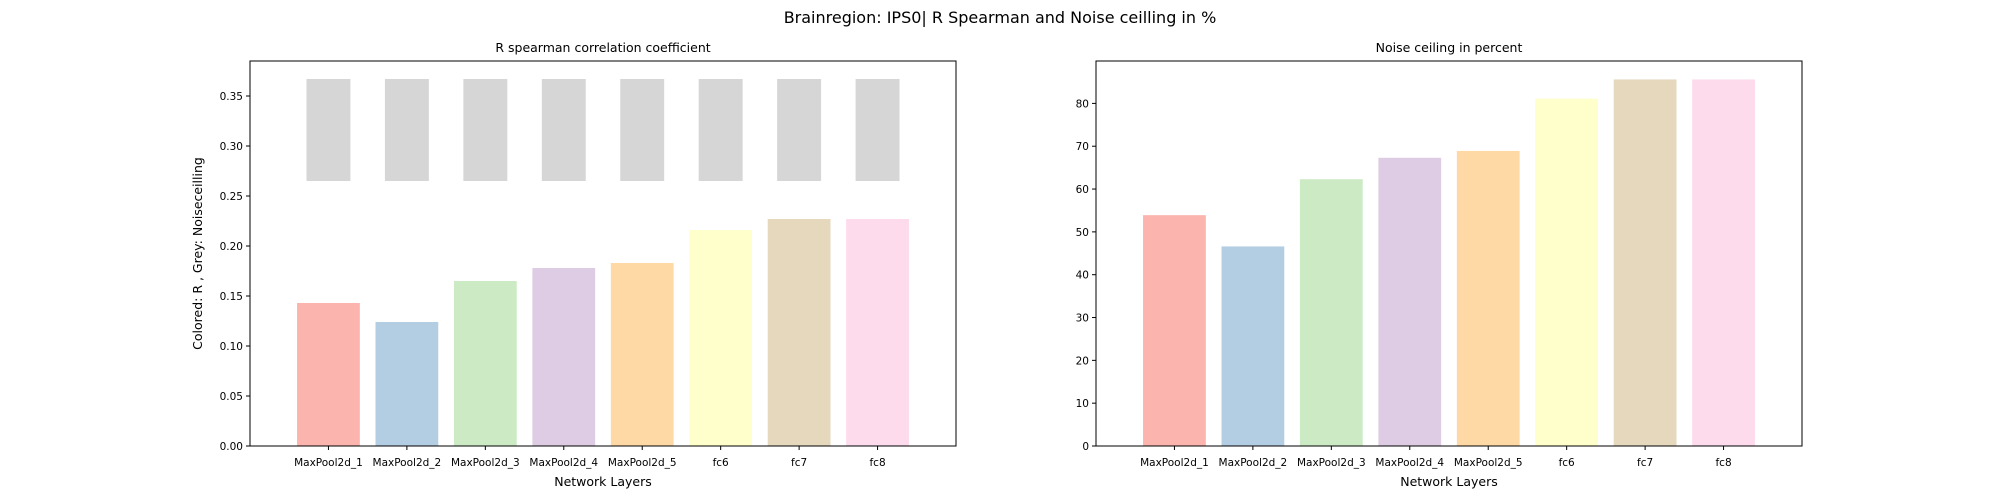  What do you see at coordinates (231, 297) in the screenshot?
I see `y-tick-label: 0.15` at bounding box center [231, 297].